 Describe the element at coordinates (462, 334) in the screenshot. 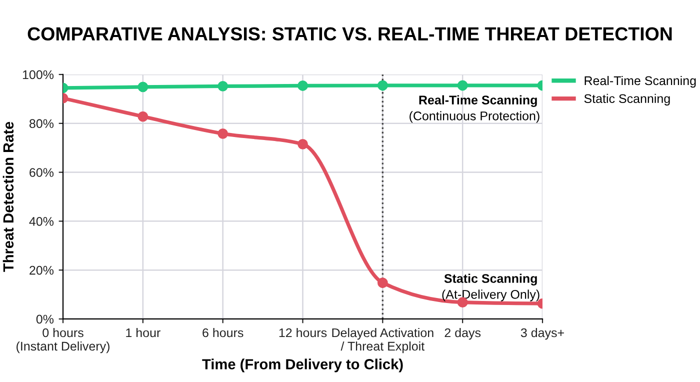

I see `x-tick-label: 2 days` at that location.